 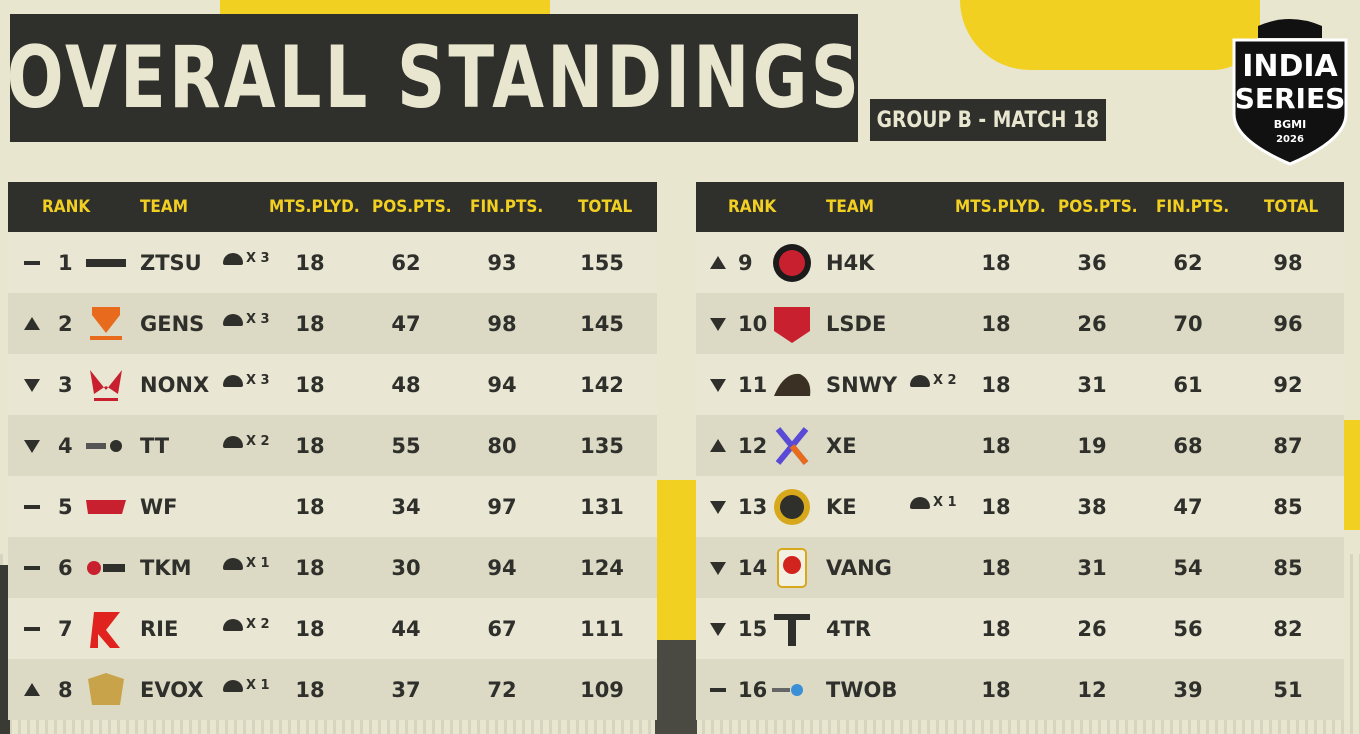 What do you see at coordinates (1092, 690) in the screenshot?
I see `position-points: 12` at bounding box center [1092, 690].